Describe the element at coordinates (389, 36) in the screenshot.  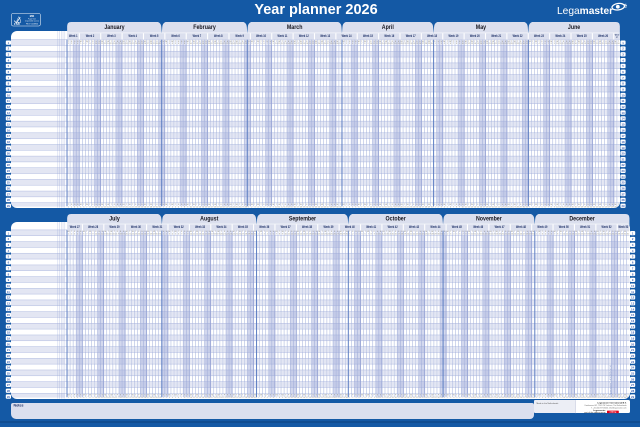
I see `svg-text: Week 16` at that location.